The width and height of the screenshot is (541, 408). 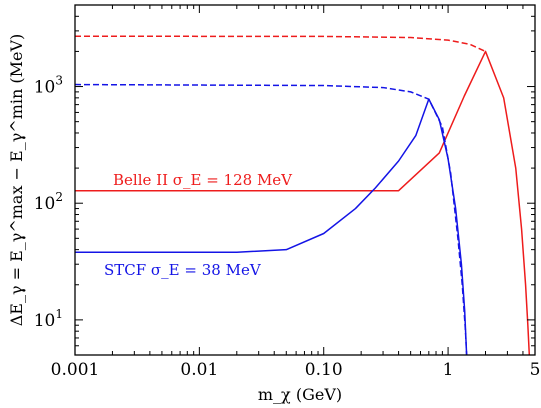 I want to click on y-tick-label: 10¹, so click(x=48, y=319).